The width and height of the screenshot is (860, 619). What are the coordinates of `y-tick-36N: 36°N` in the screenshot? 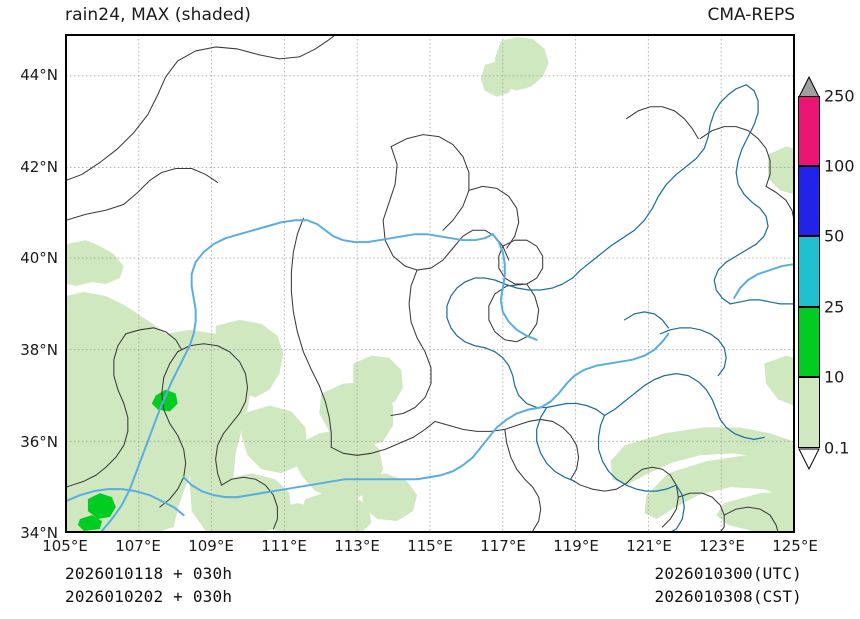 It's located at (39, 442).